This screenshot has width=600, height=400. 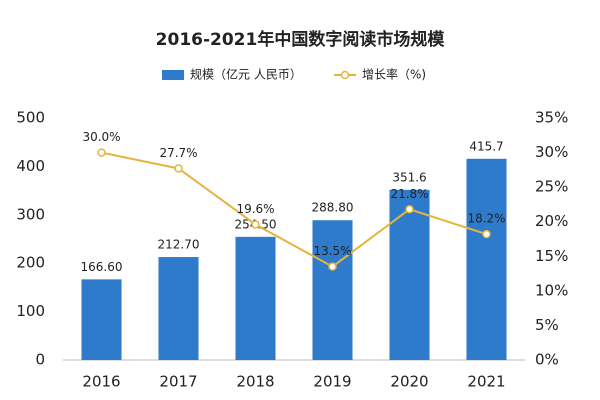 What do you see at coordinates (301, 39) in the screenshot?
I see `chart-title: 2016-2021年中国数字阅读市场规模` at bounding box center [301, 39].